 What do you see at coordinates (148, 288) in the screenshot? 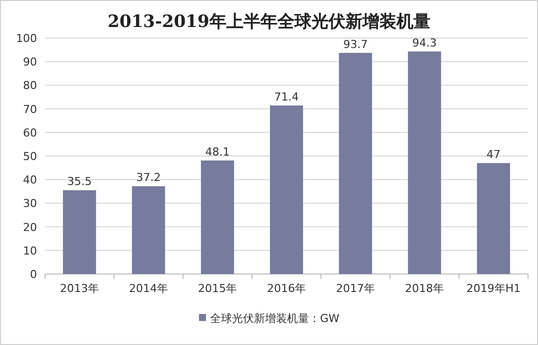
I see `x-tick-label: 2014年` at bounding box center [148, 288].